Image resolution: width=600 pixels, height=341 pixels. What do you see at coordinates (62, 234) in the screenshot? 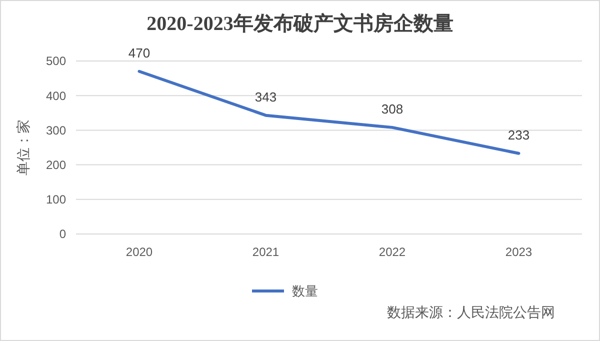
I see `y-tick-label: 0` at bounding box center [62, 234].